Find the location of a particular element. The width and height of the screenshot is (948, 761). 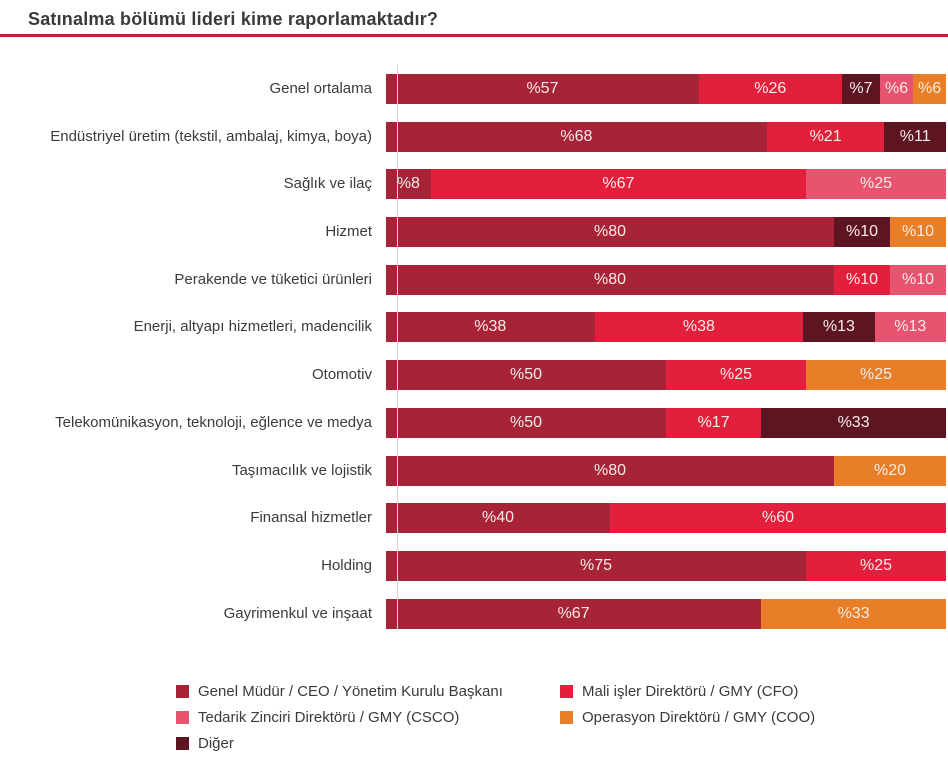

bar-segment-cfo: %21 is located at coordinates (825, 136).